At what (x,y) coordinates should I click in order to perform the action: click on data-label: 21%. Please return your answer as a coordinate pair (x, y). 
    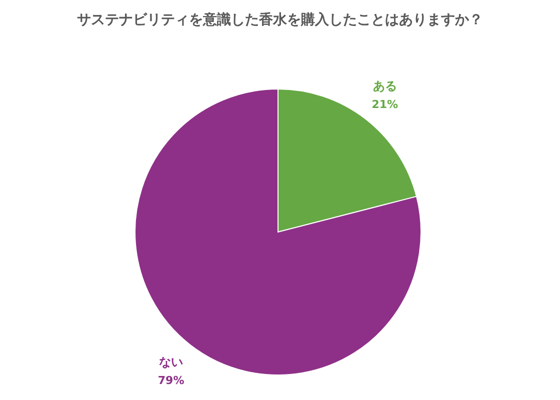
    Looking at the image, I should click on (385, 105).